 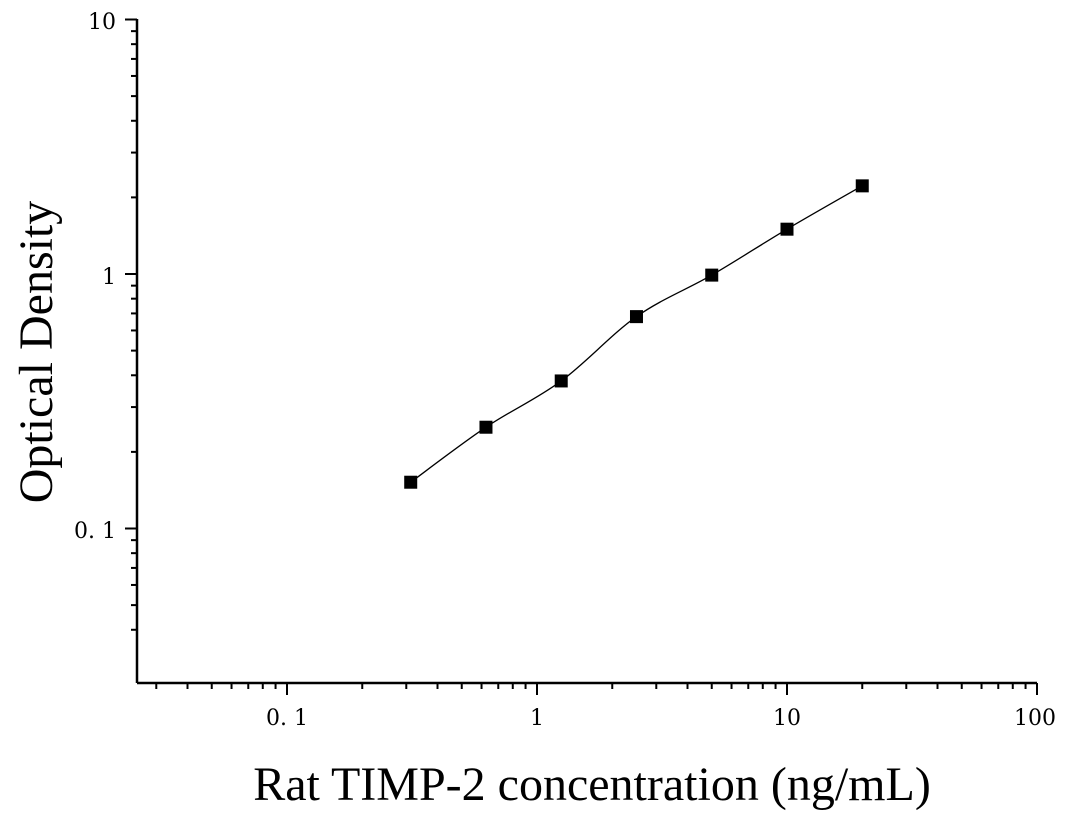 What do you see at coordinates (109, 277) in the screenshot?
I see `y-tick-label-1: 1` at bounding box center [109, 277].